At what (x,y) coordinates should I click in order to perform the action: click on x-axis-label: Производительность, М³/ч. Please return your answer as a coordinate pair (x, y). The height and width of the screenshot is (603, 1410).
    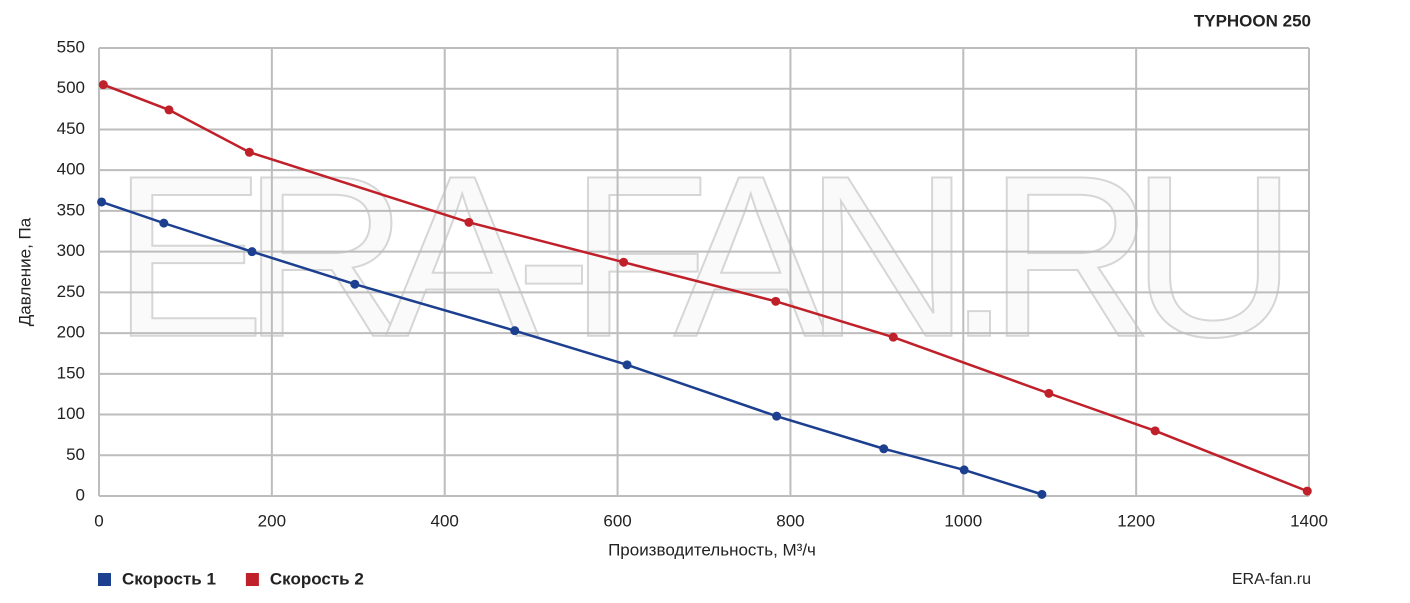
    Looking at the image, I should click on (712, 549).